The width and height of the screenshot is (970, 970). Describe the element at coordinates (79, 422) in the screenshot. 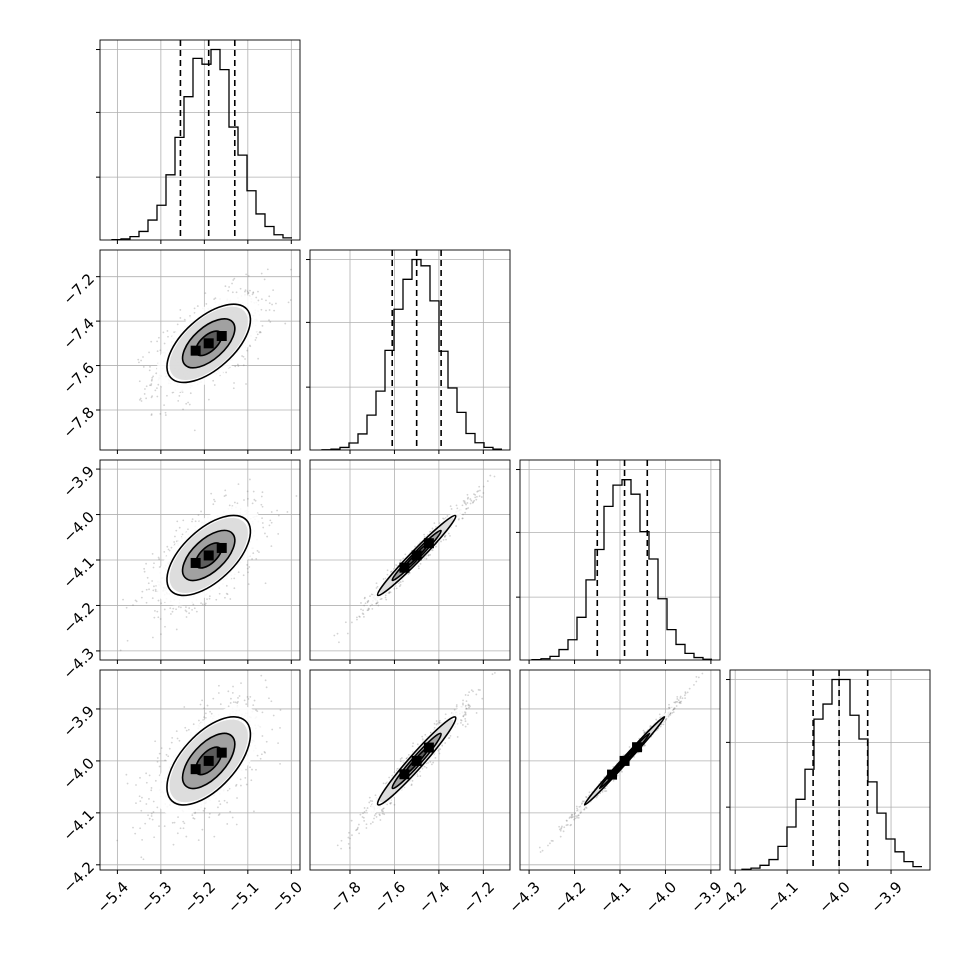

I see `y-tick-label: −7.8` at that location.